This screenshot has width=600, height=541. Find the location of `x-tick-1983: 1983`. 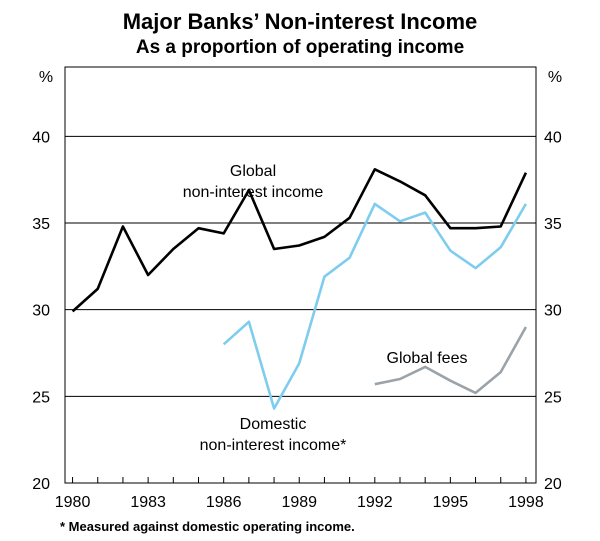

x-tick-1983: 1983 is located at coordinates (148, 502).